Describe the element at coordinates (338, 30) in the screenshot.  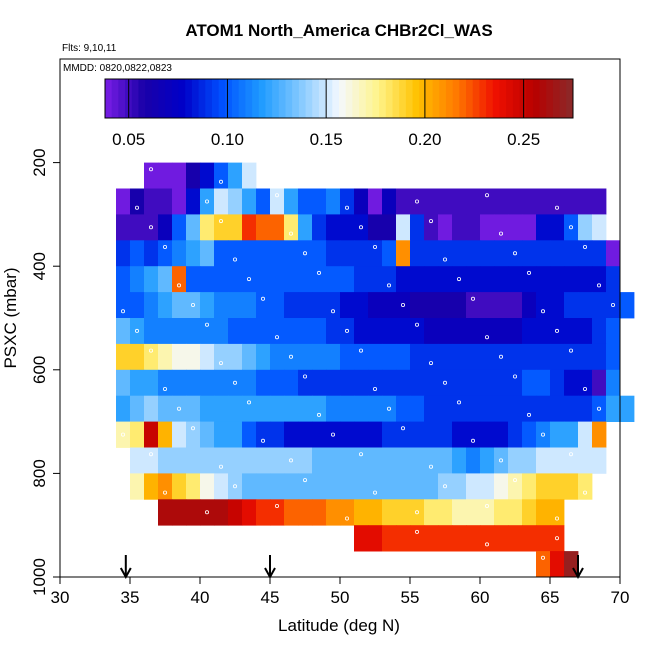
I see `chart-title: ATOM1 North_America CHBr2Cl_WAS` at that location.